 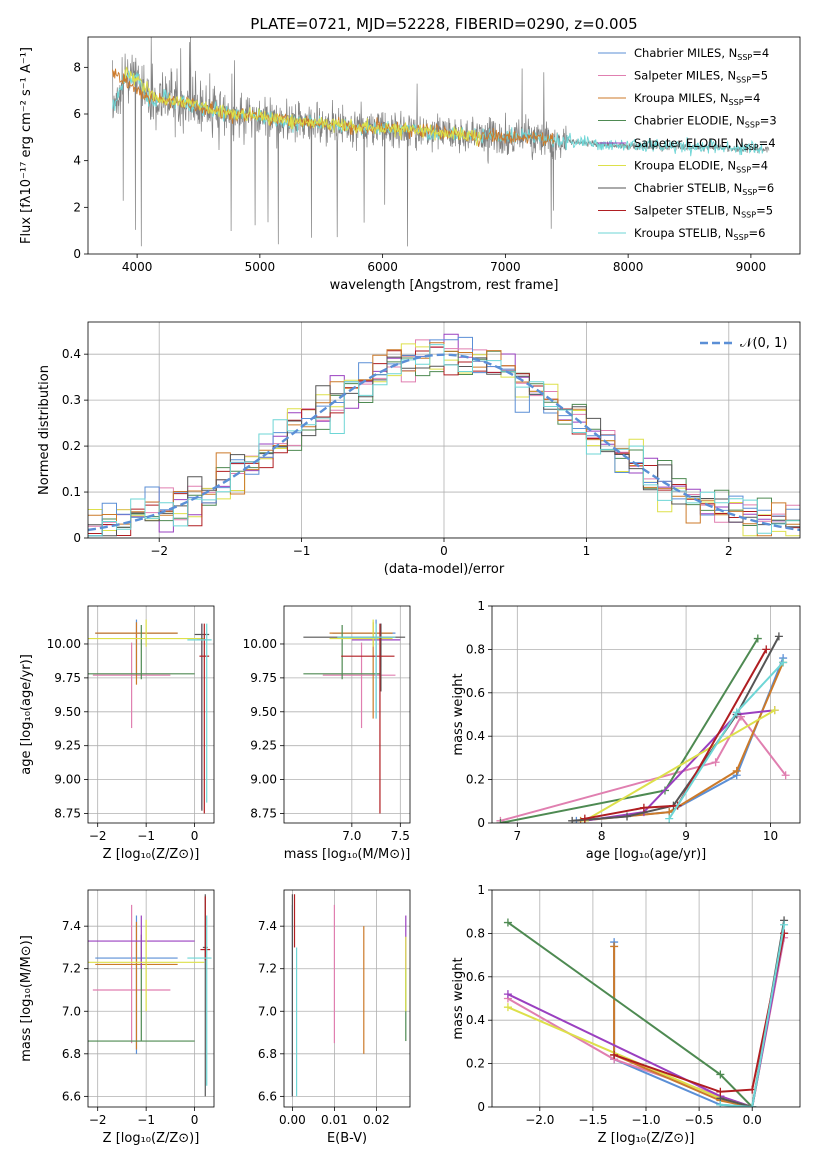 What do you see at coordinates (71, 1096) in the screenshot?
I see `y-tick-label: 6.6` at bounding box center [71, 1096].